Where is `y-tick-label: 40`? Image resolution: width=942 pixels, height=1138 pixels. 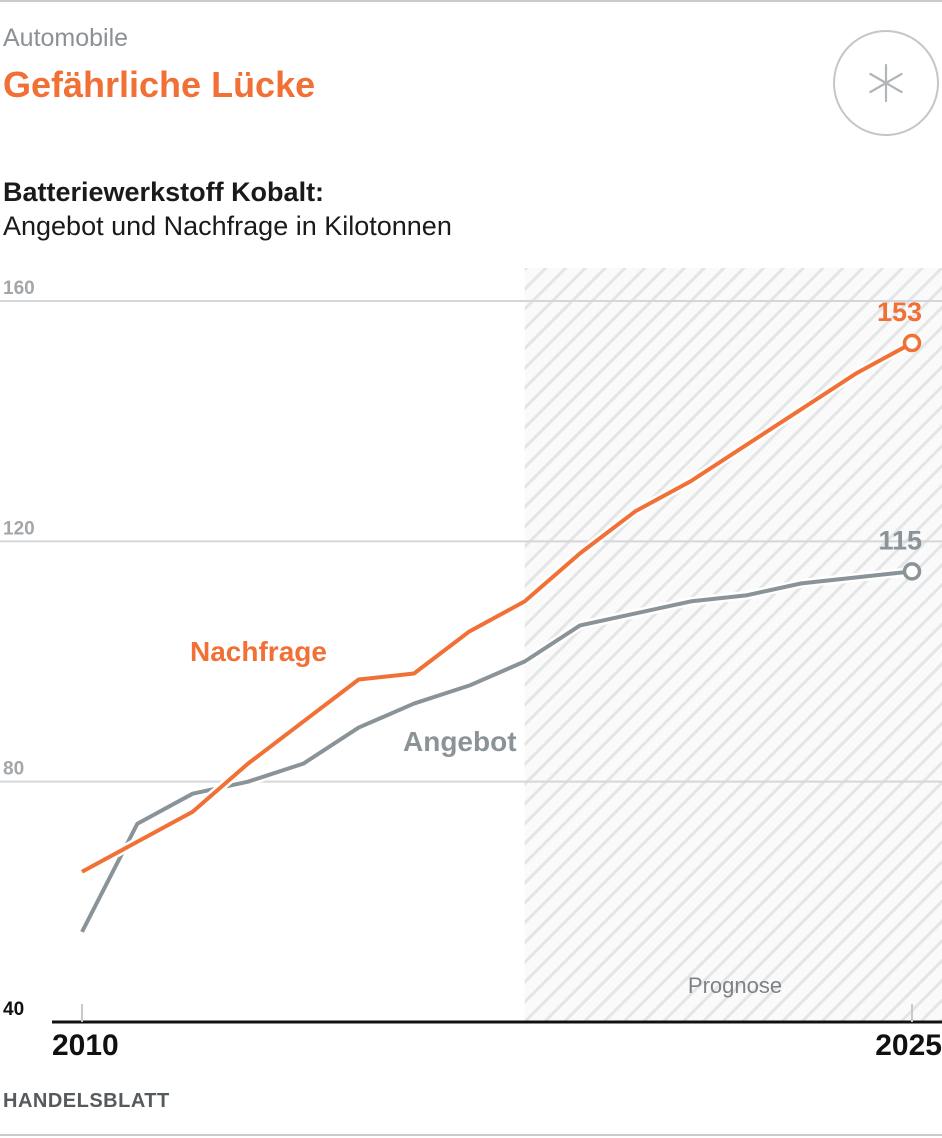
y-tick-label: 40 is located at coordinates (13, 1009).